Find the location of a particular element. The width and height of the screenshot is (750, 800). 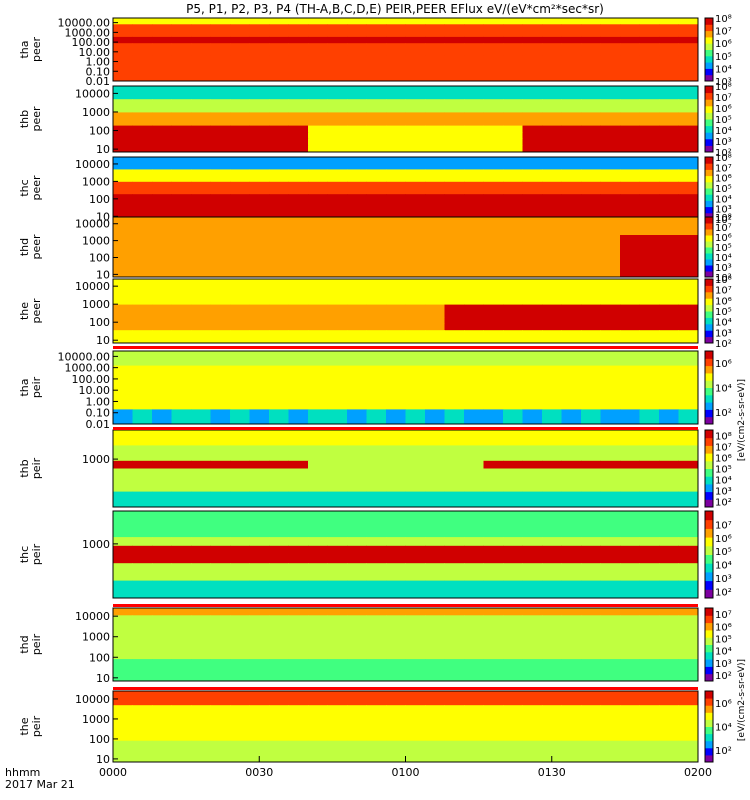

panel-frame is located at coordinates (405, 119).